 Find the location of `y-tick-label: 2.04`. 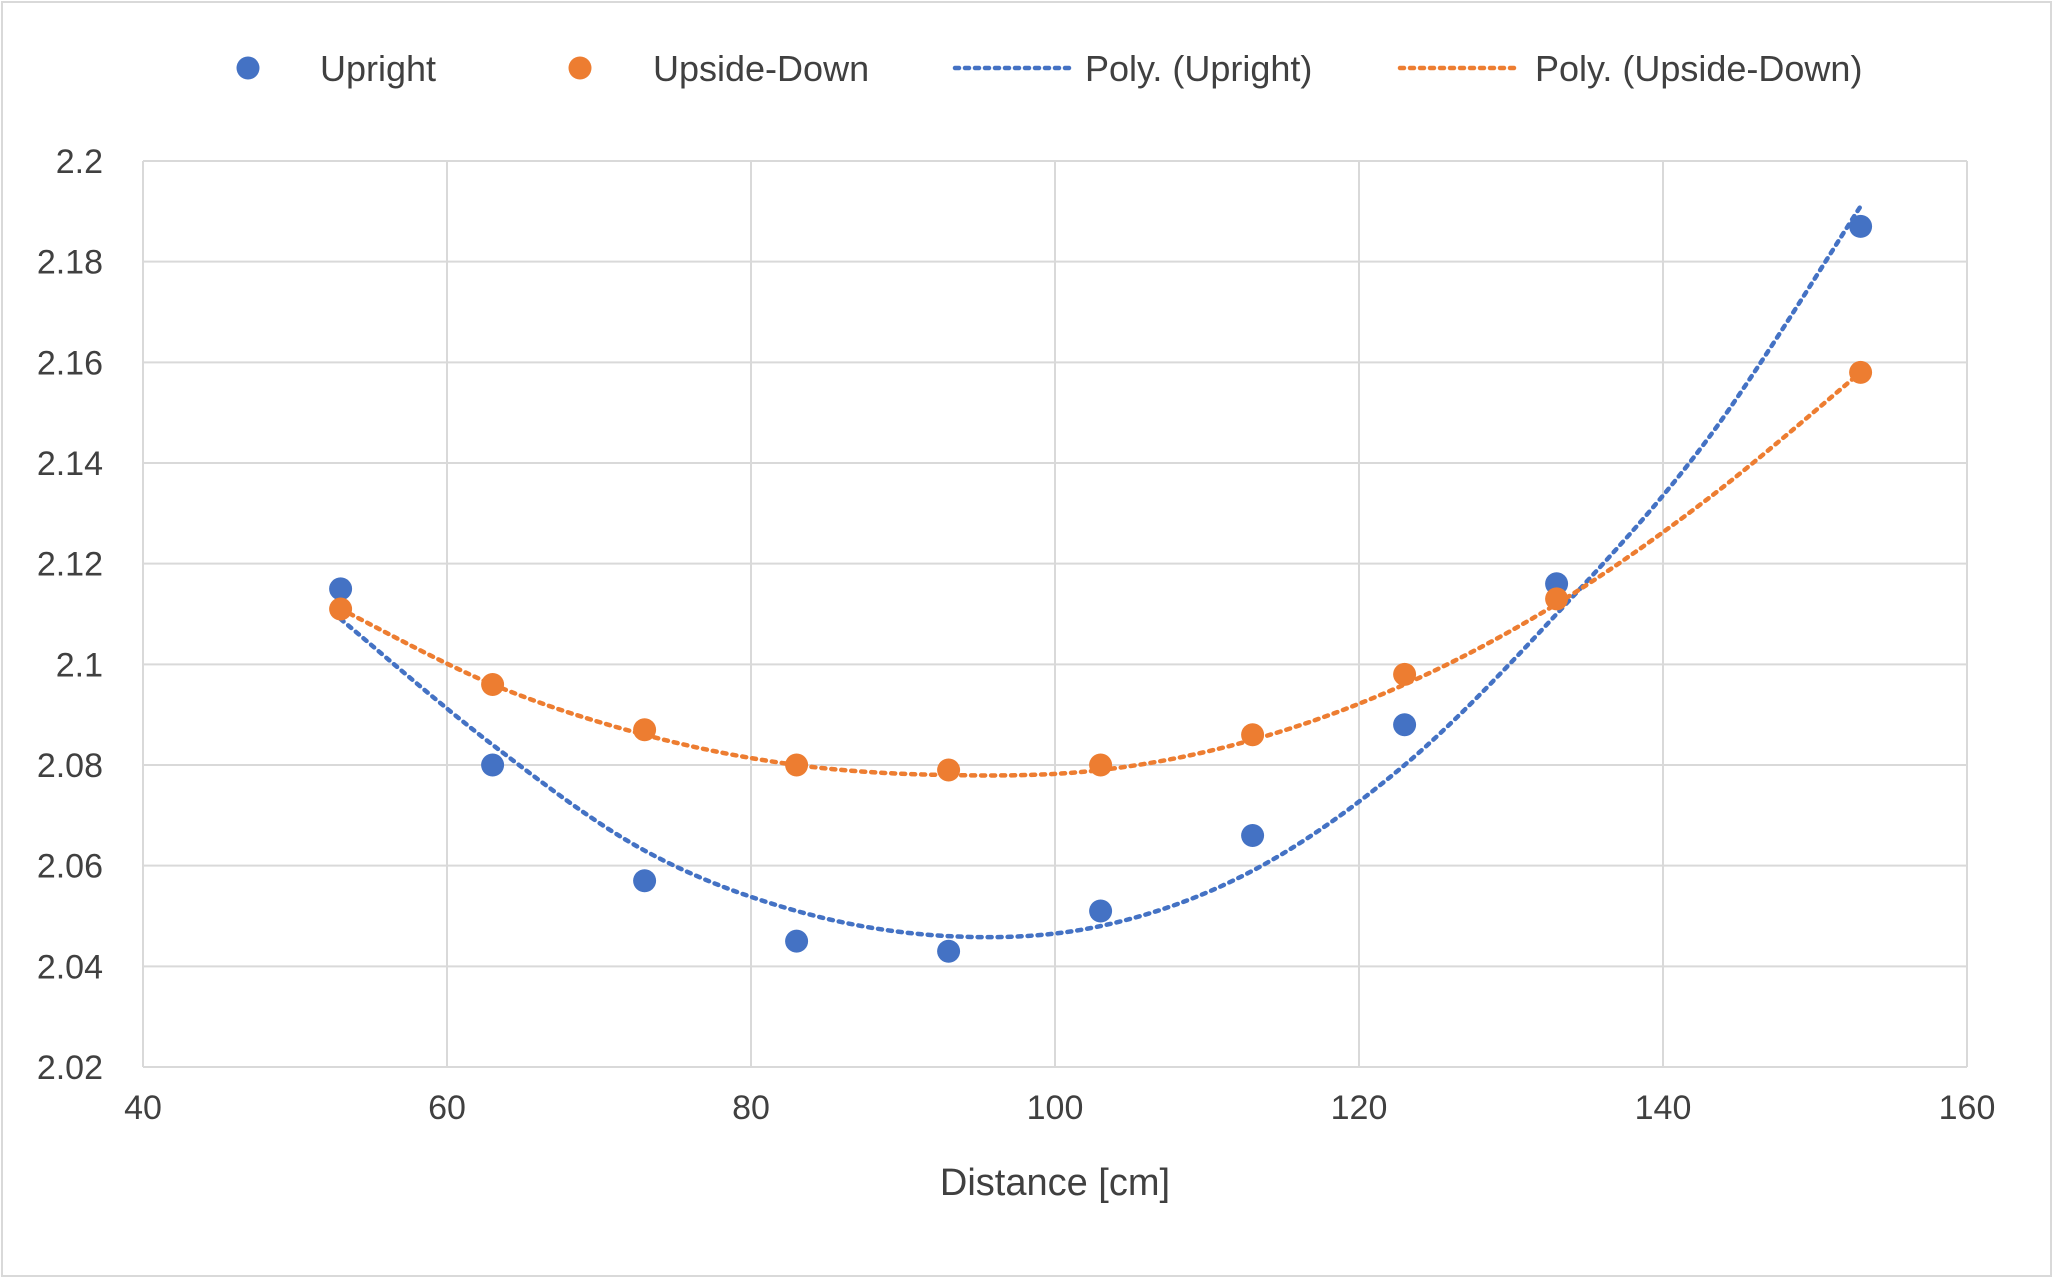

y-tick-label: 2.04 is located at coordinates (70, 967).